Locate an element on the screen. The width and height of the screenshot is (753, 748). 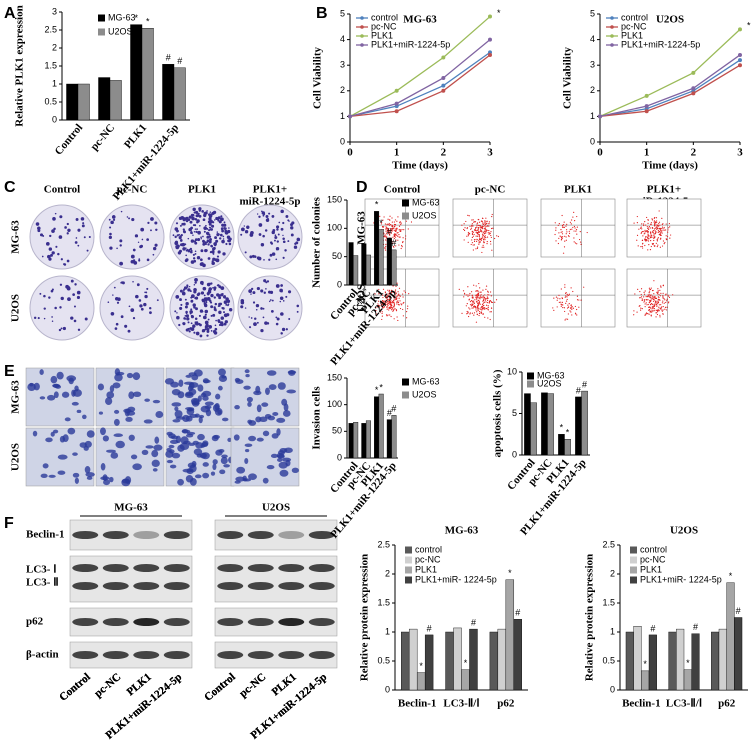
significance-marker: * is located at coordinates (499, 13).